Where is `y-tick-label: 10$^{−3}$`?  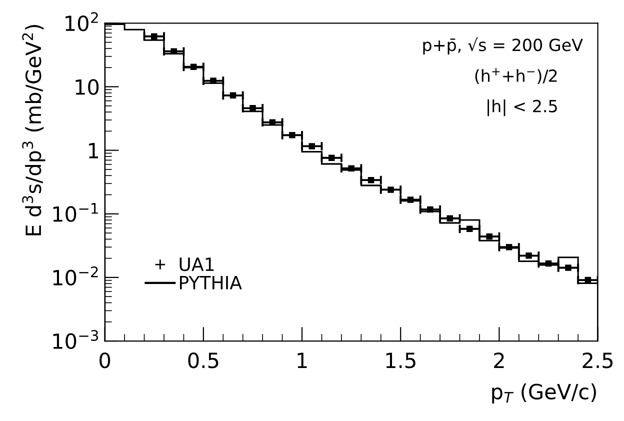
y-tick-label: 10$^{−3}$ is located at coordinates (75, 340).